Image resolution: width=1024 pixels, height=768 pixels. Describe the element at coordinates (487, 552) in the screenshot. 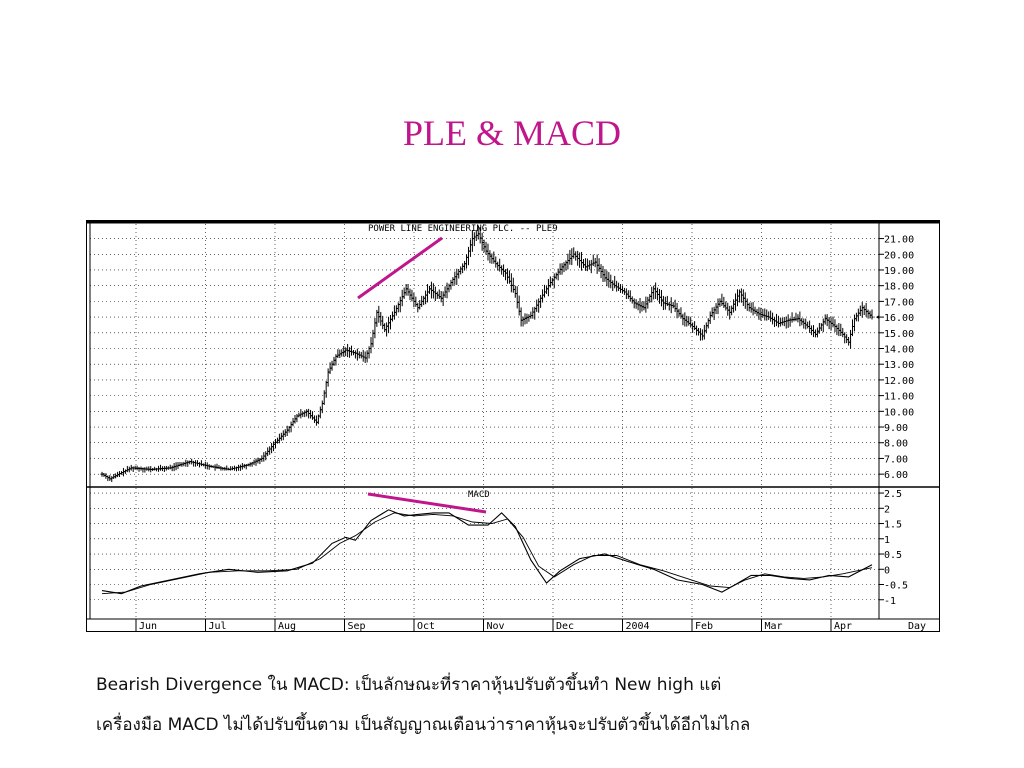

I see `macd-series` at that location.